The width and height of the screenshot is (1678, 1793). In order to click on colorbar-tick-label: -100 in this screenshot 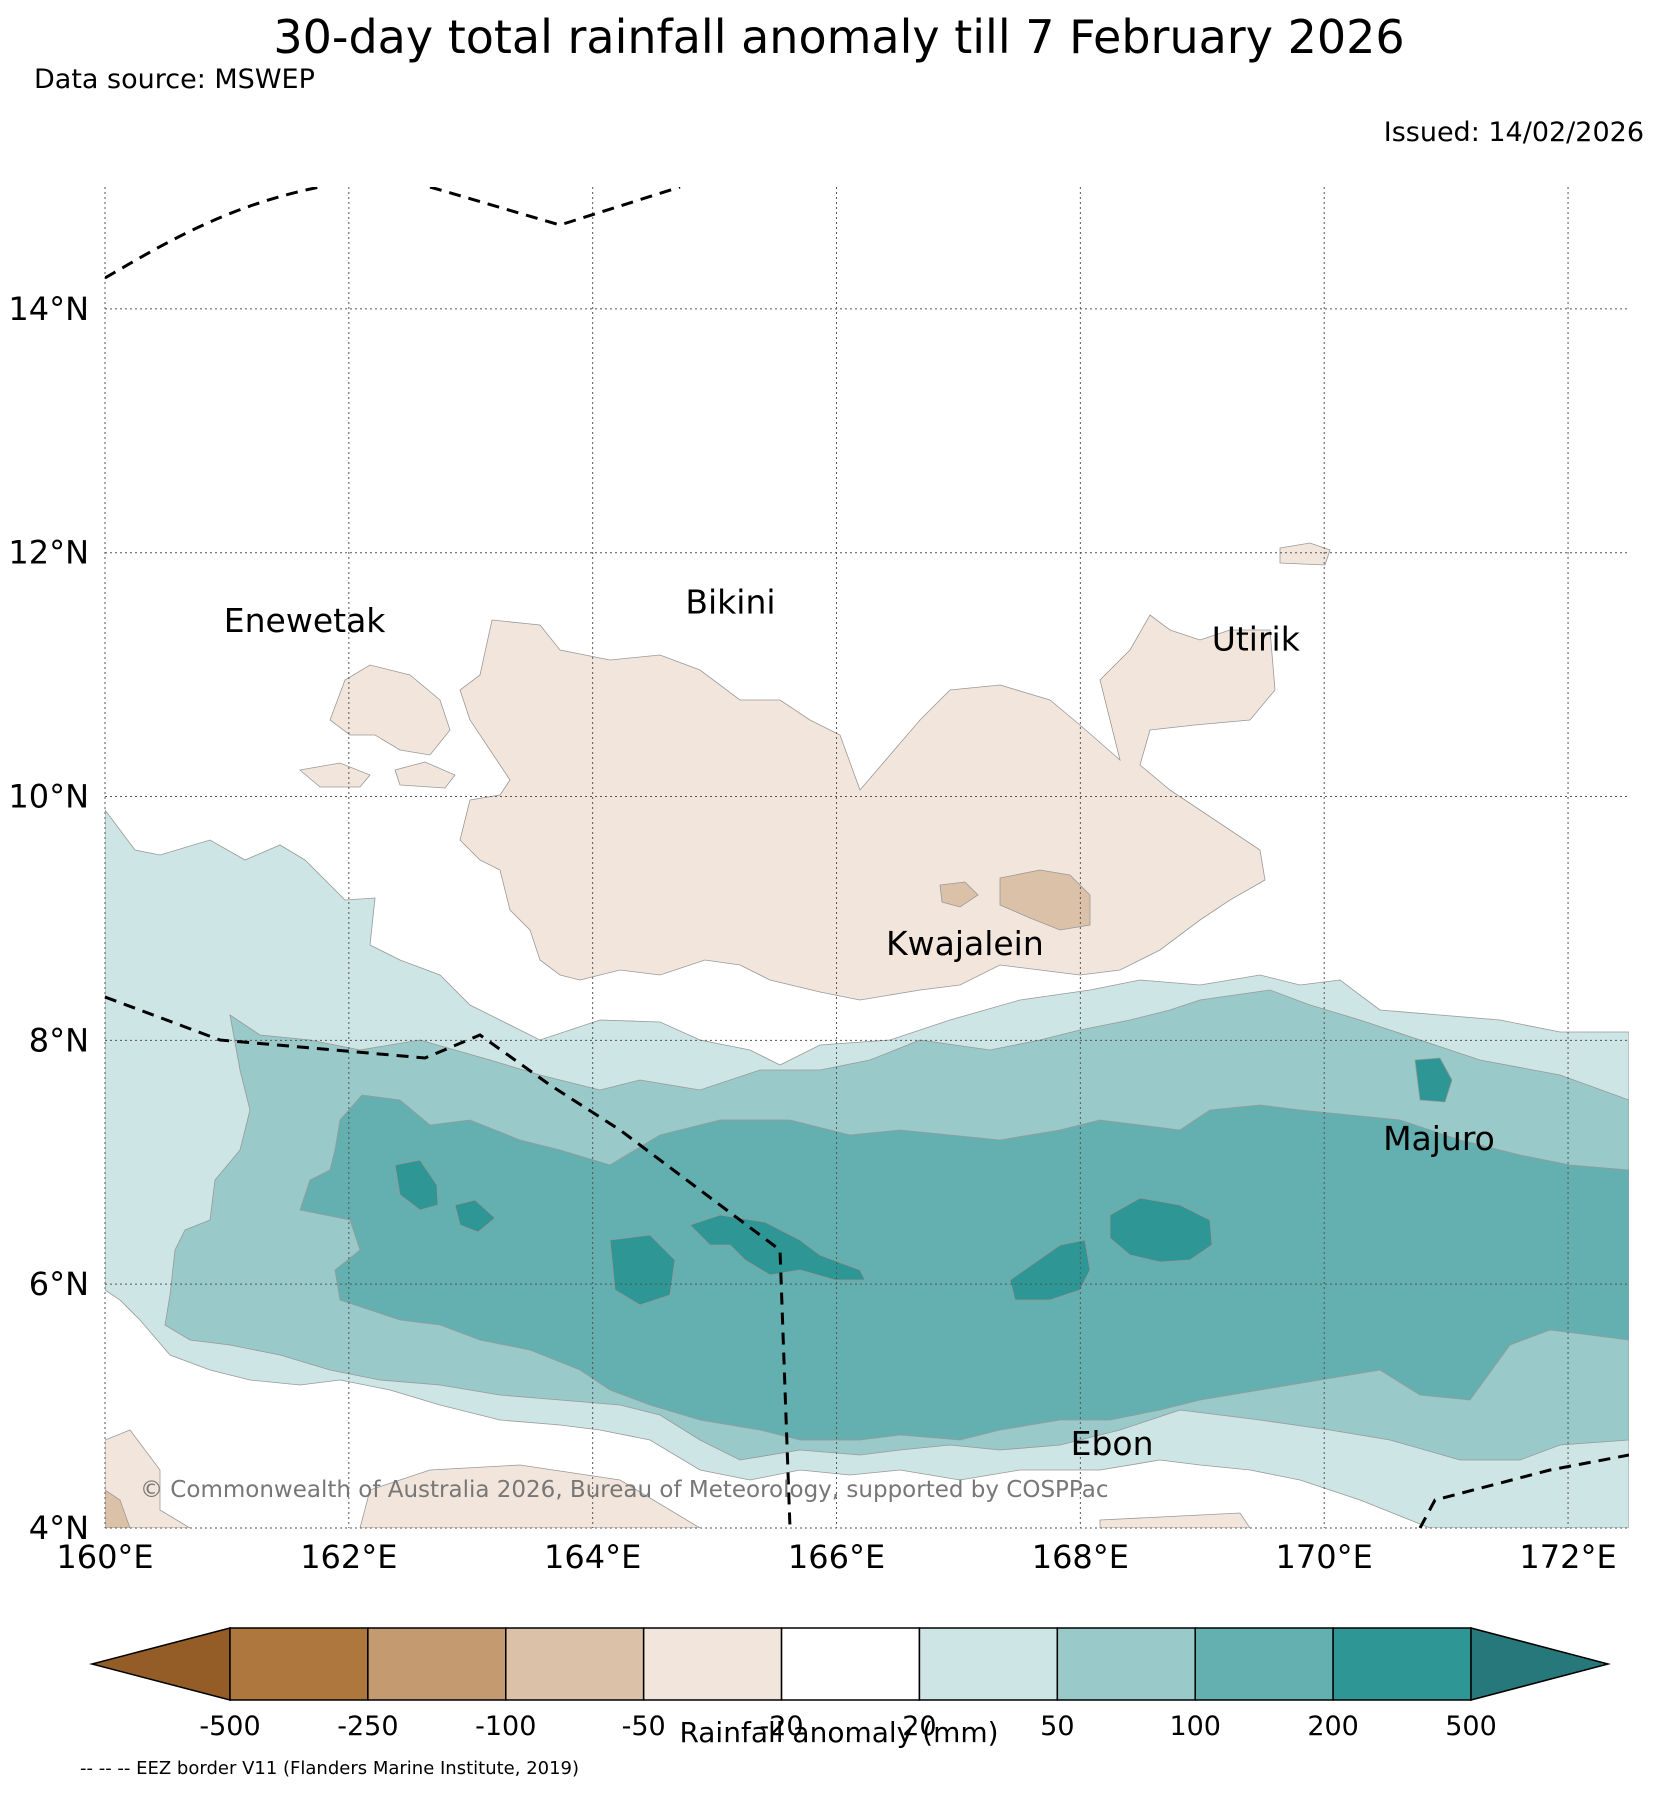, I will do `click(505, 1726)`.